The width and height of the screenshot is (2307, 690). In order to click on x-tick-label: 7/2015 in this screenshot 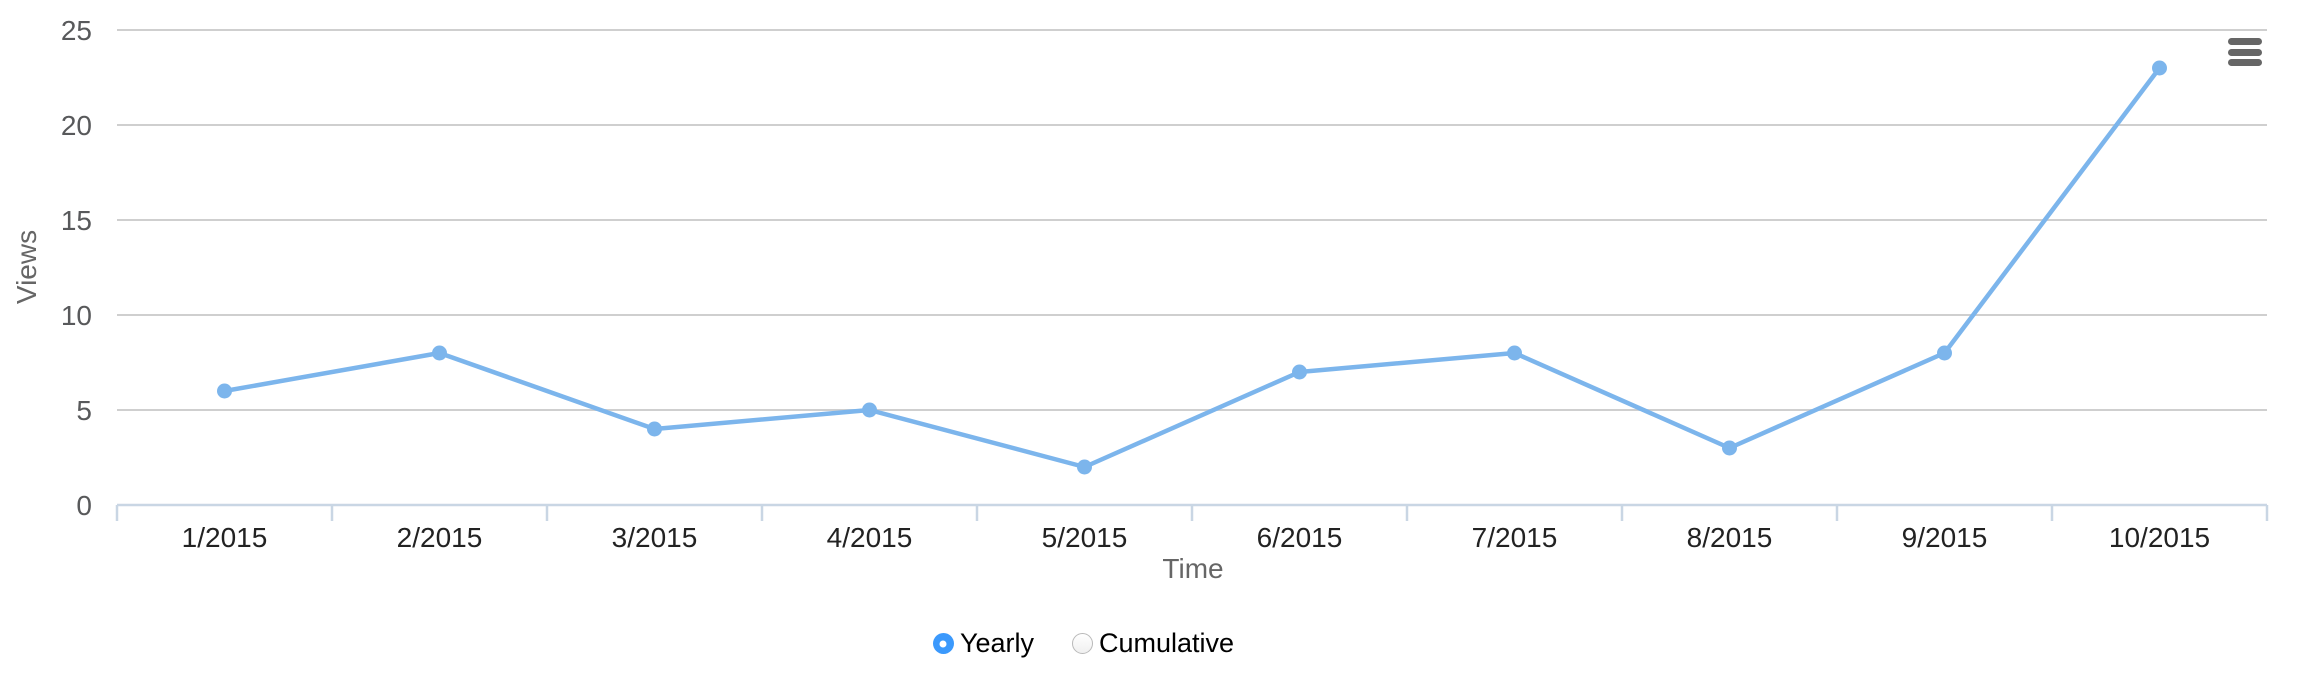, I will do `click(1515, 537)`.